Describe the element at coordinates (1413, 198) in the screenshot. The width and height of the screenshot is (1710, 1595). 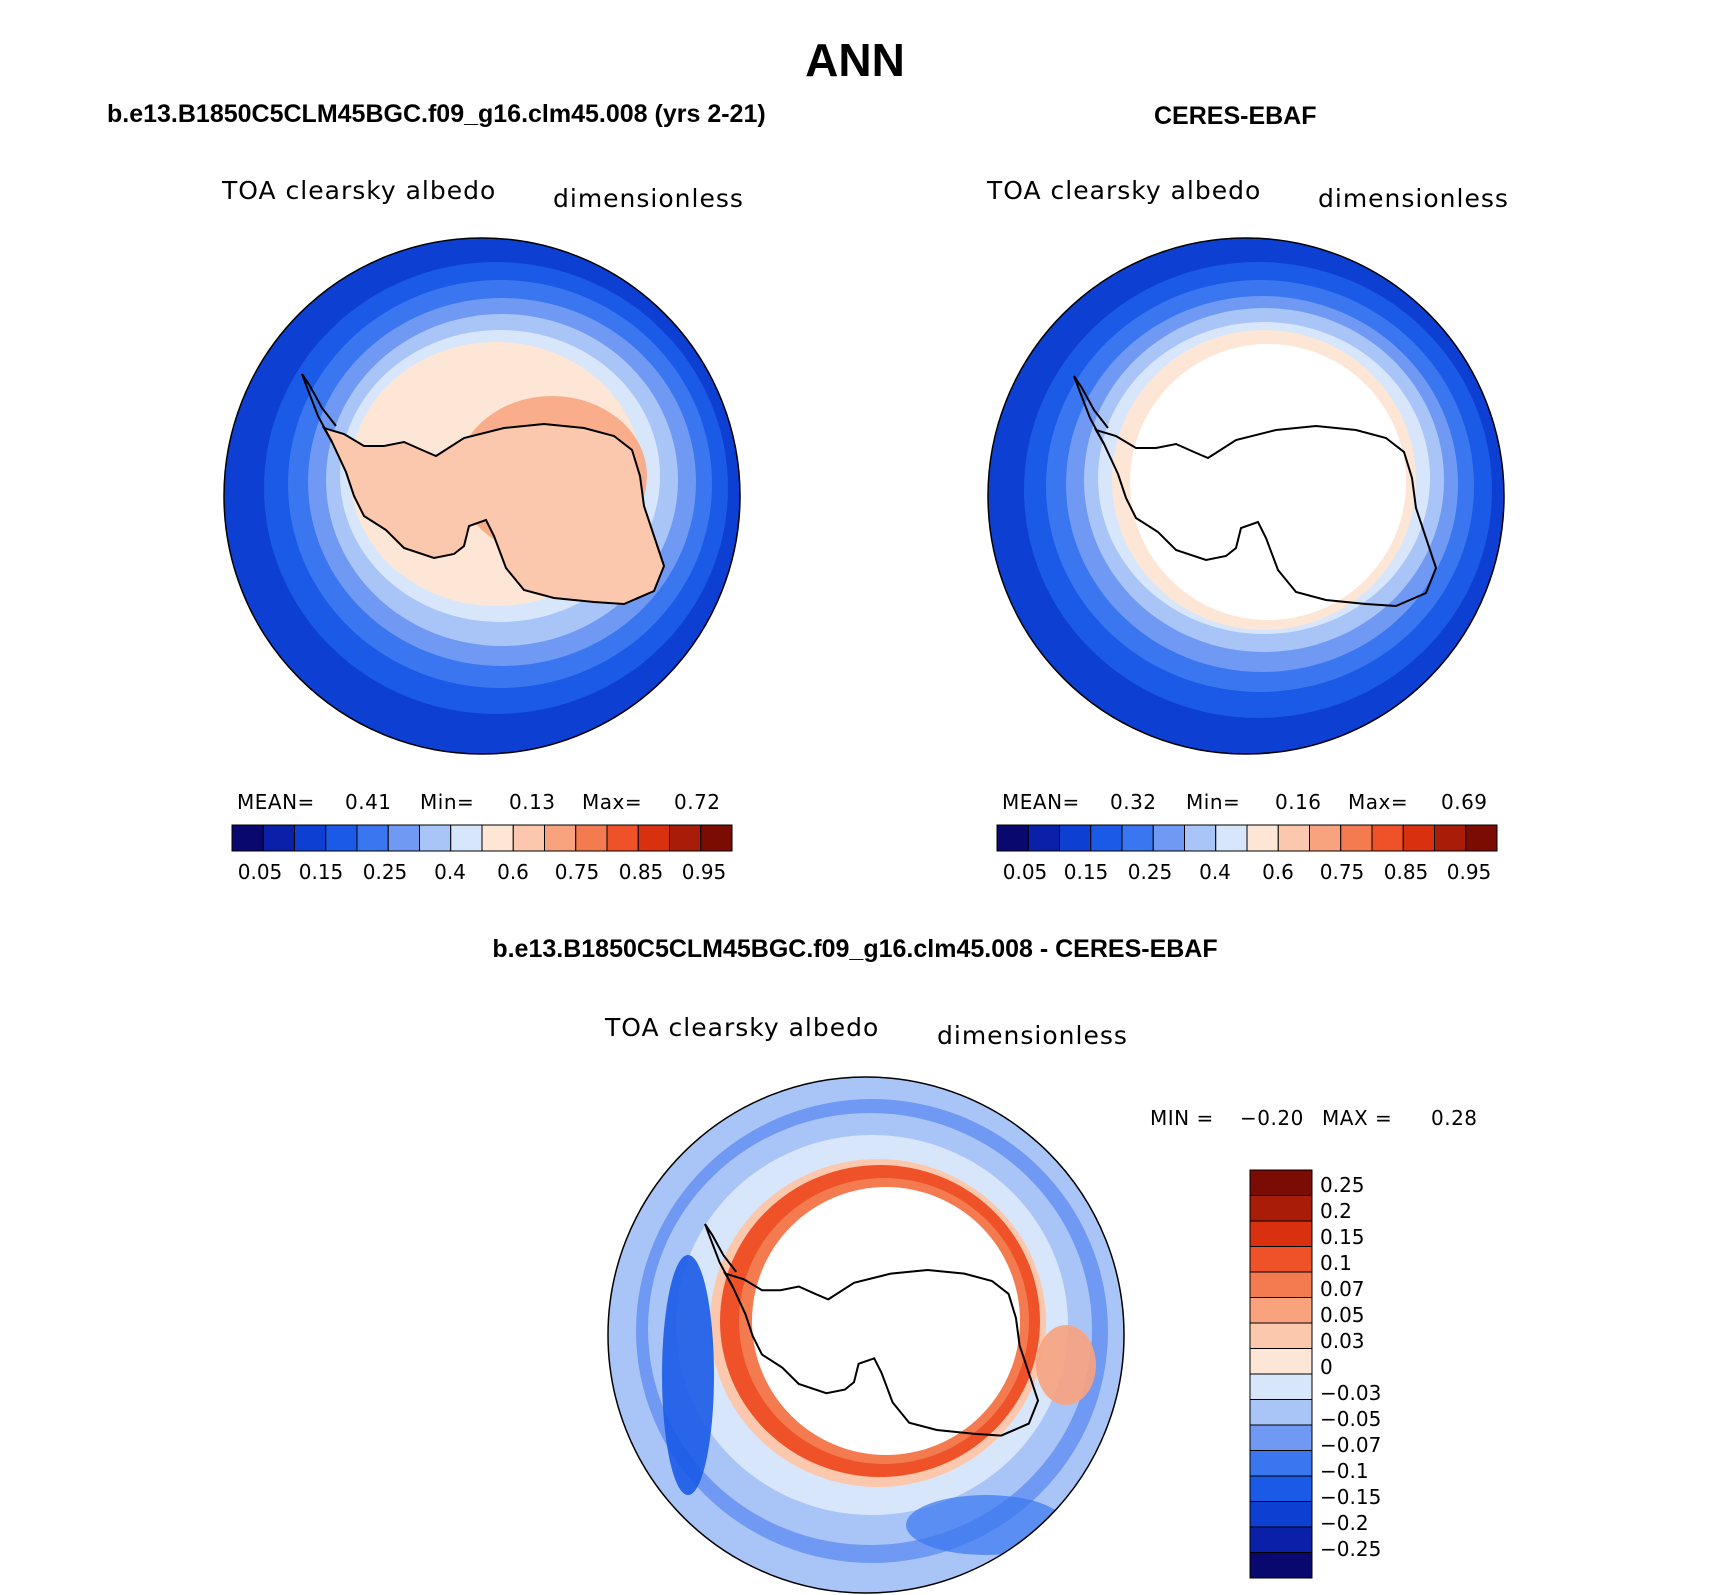
I see `obs-units-label: dimensionless` at that location.